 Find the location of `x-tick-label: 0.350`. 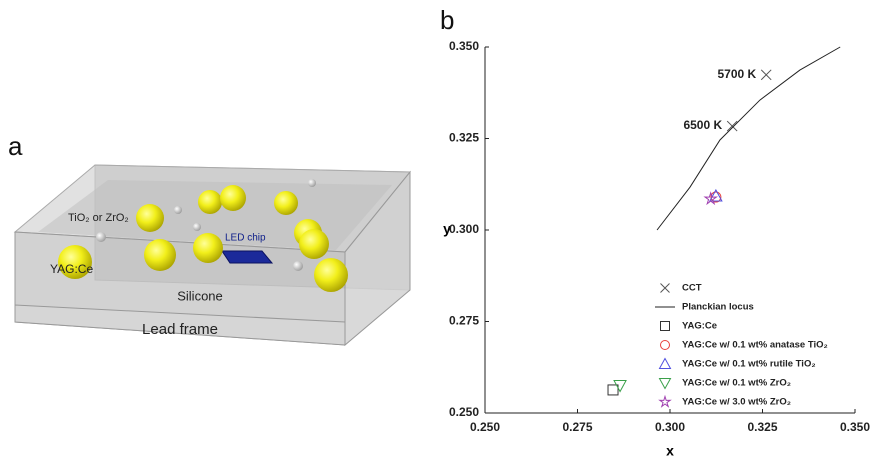

x-tick-label: 0.350 is located at coordinates (855, 427).